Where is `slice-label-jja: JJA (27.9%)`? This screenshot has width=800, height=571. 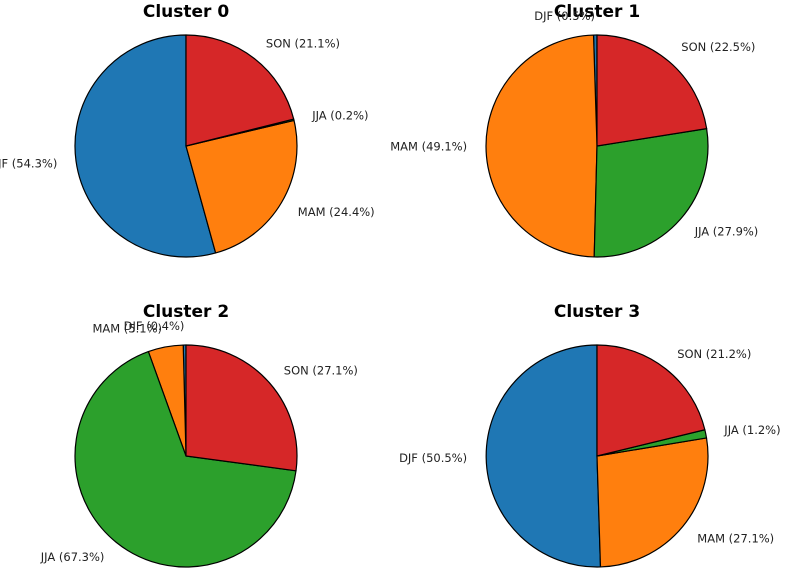
slice-label-jja: JJA (27.9%) is located at coordinates (726, 232).